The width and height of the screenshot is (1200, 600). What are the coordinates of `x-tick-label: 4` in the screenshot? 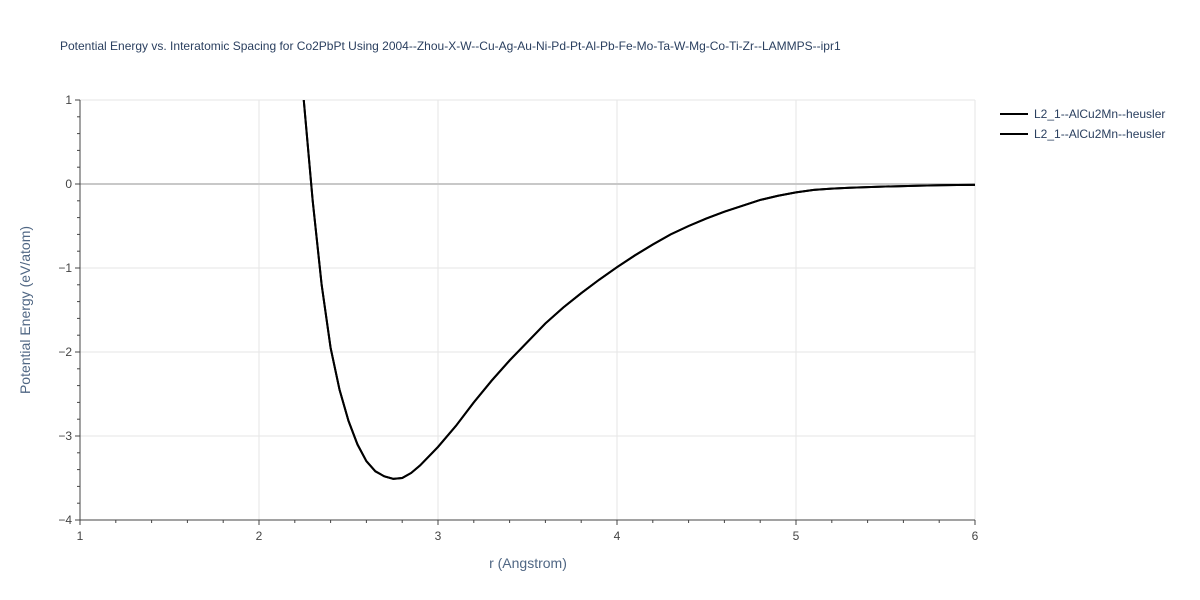 It's located at (617, 536).